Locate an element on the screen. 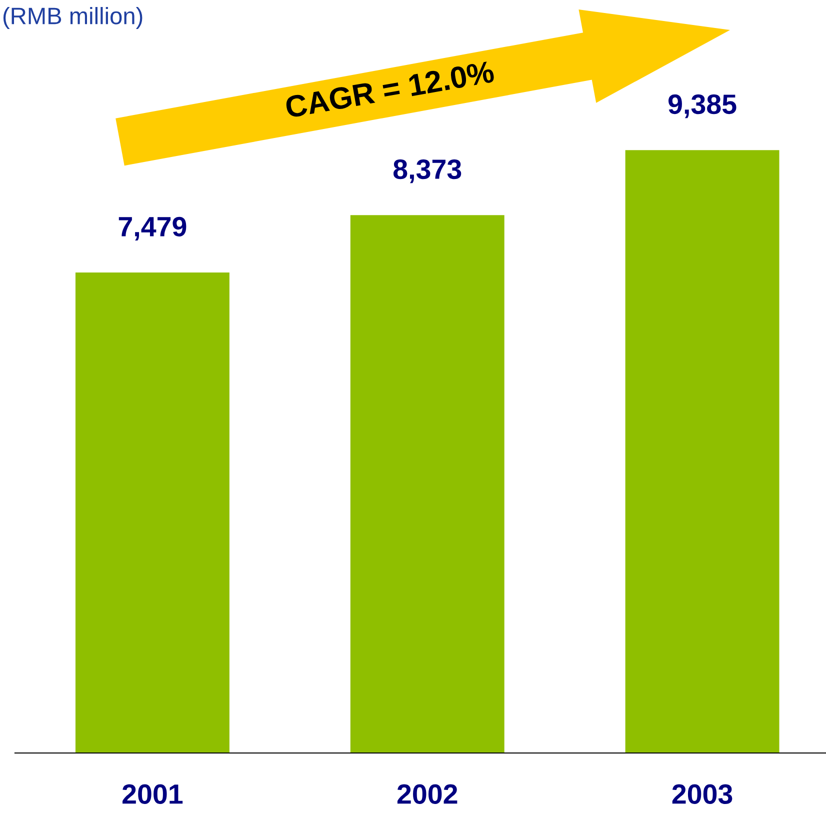  data-label: 7,479 is located at coordinates (152, 228).